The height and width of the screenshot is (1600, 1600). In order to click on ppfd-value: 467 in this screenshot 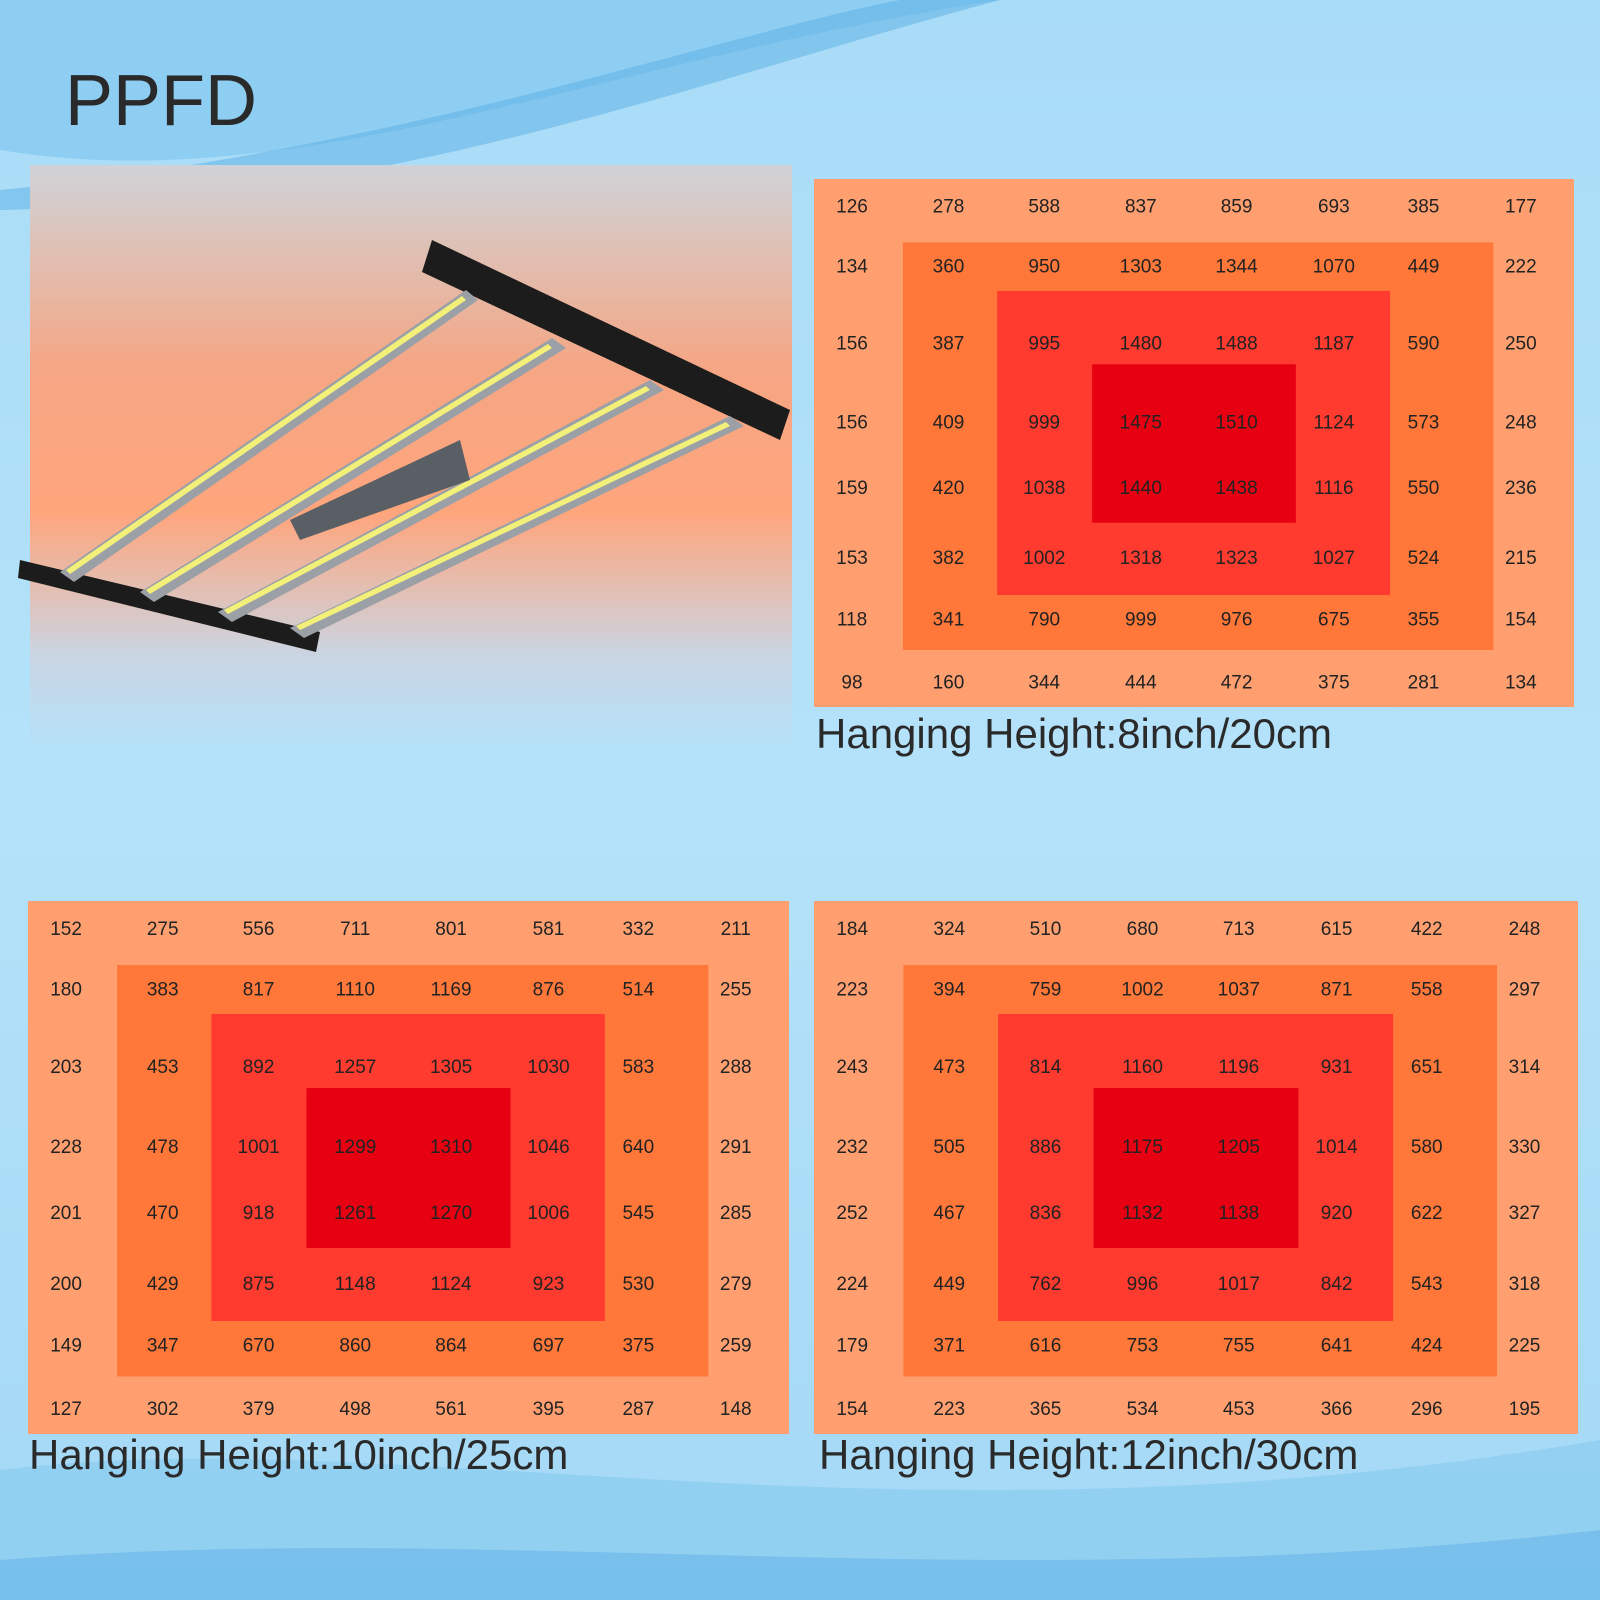, I will do `click(949, 1213)`.